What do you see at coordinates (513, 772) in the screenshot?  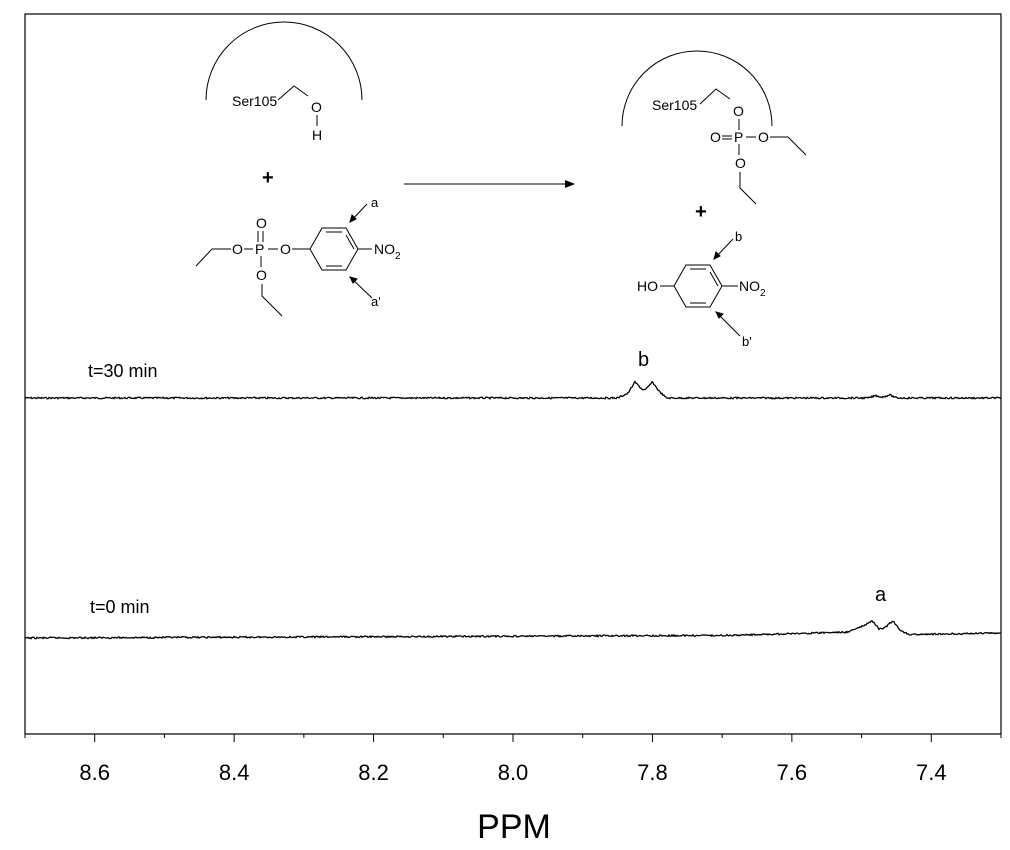 I see `x-tick-label: 8.0` at bounding box center [513, 772].